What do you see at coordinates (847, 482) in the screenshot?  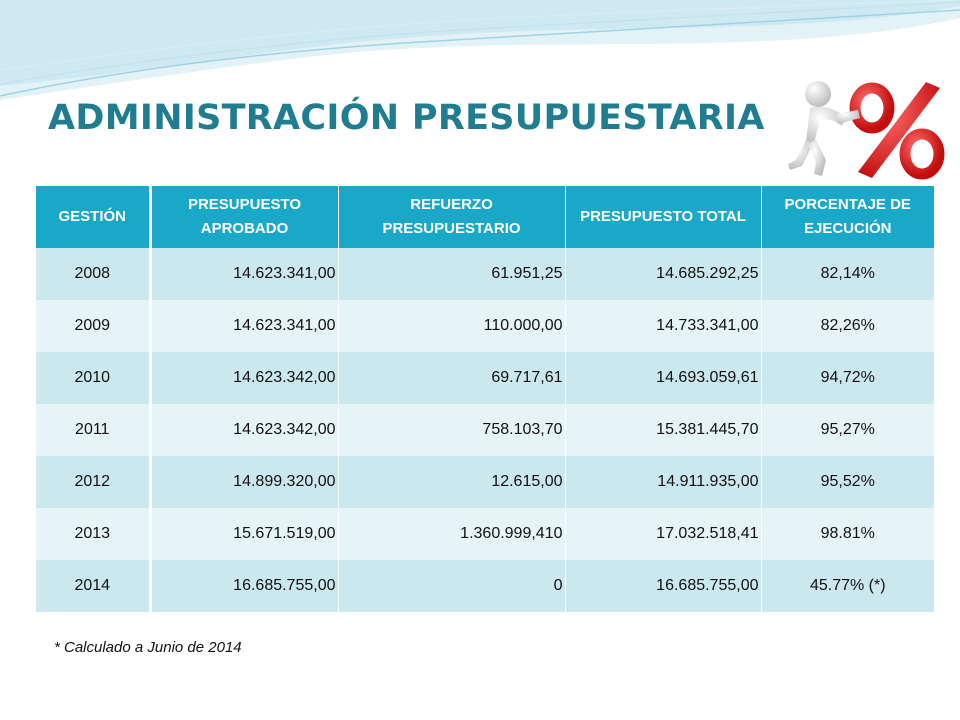 I see `cell-execution: 95,52%` at bounding box center [847, 482].